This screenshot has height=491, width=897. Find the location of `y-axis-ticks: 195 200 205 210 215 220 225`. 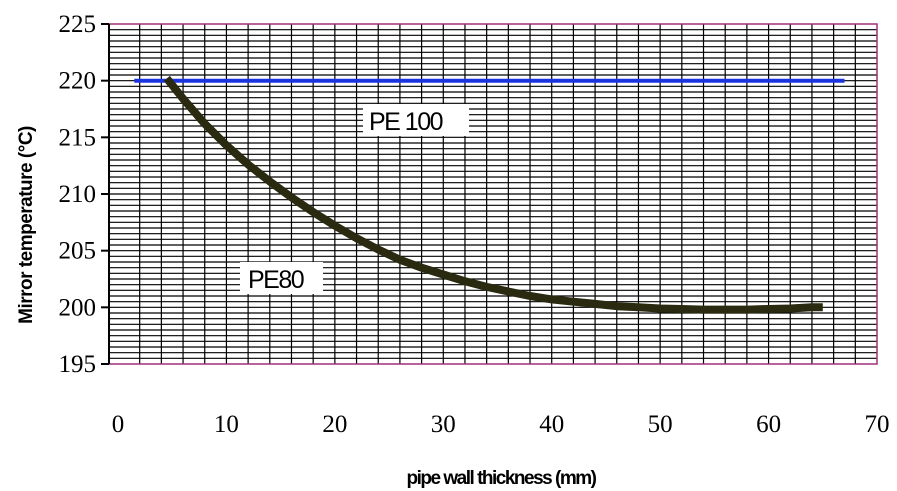

y-axis-ticks: 195 200 205 210 215 220 225 is located at coordinates (84, 194).